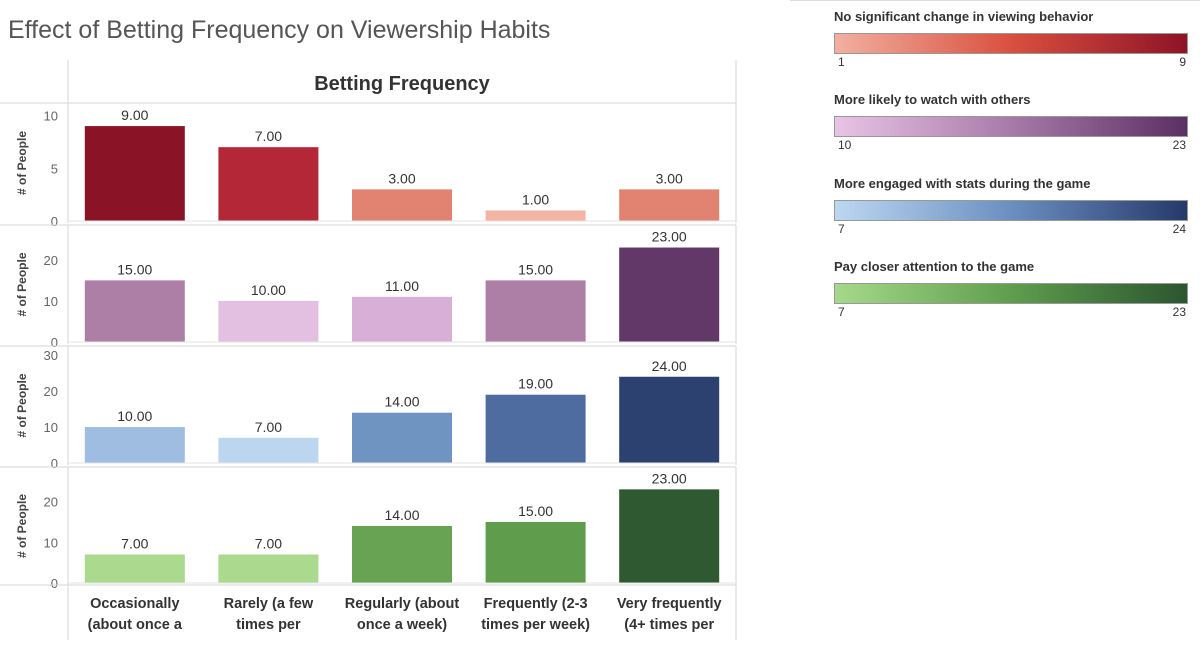 This screenshot has height=658, width=1200. Describe the element at coordinates (134, 604) in the screenshot. I see `x-tick-label: Occasionally` at that location.